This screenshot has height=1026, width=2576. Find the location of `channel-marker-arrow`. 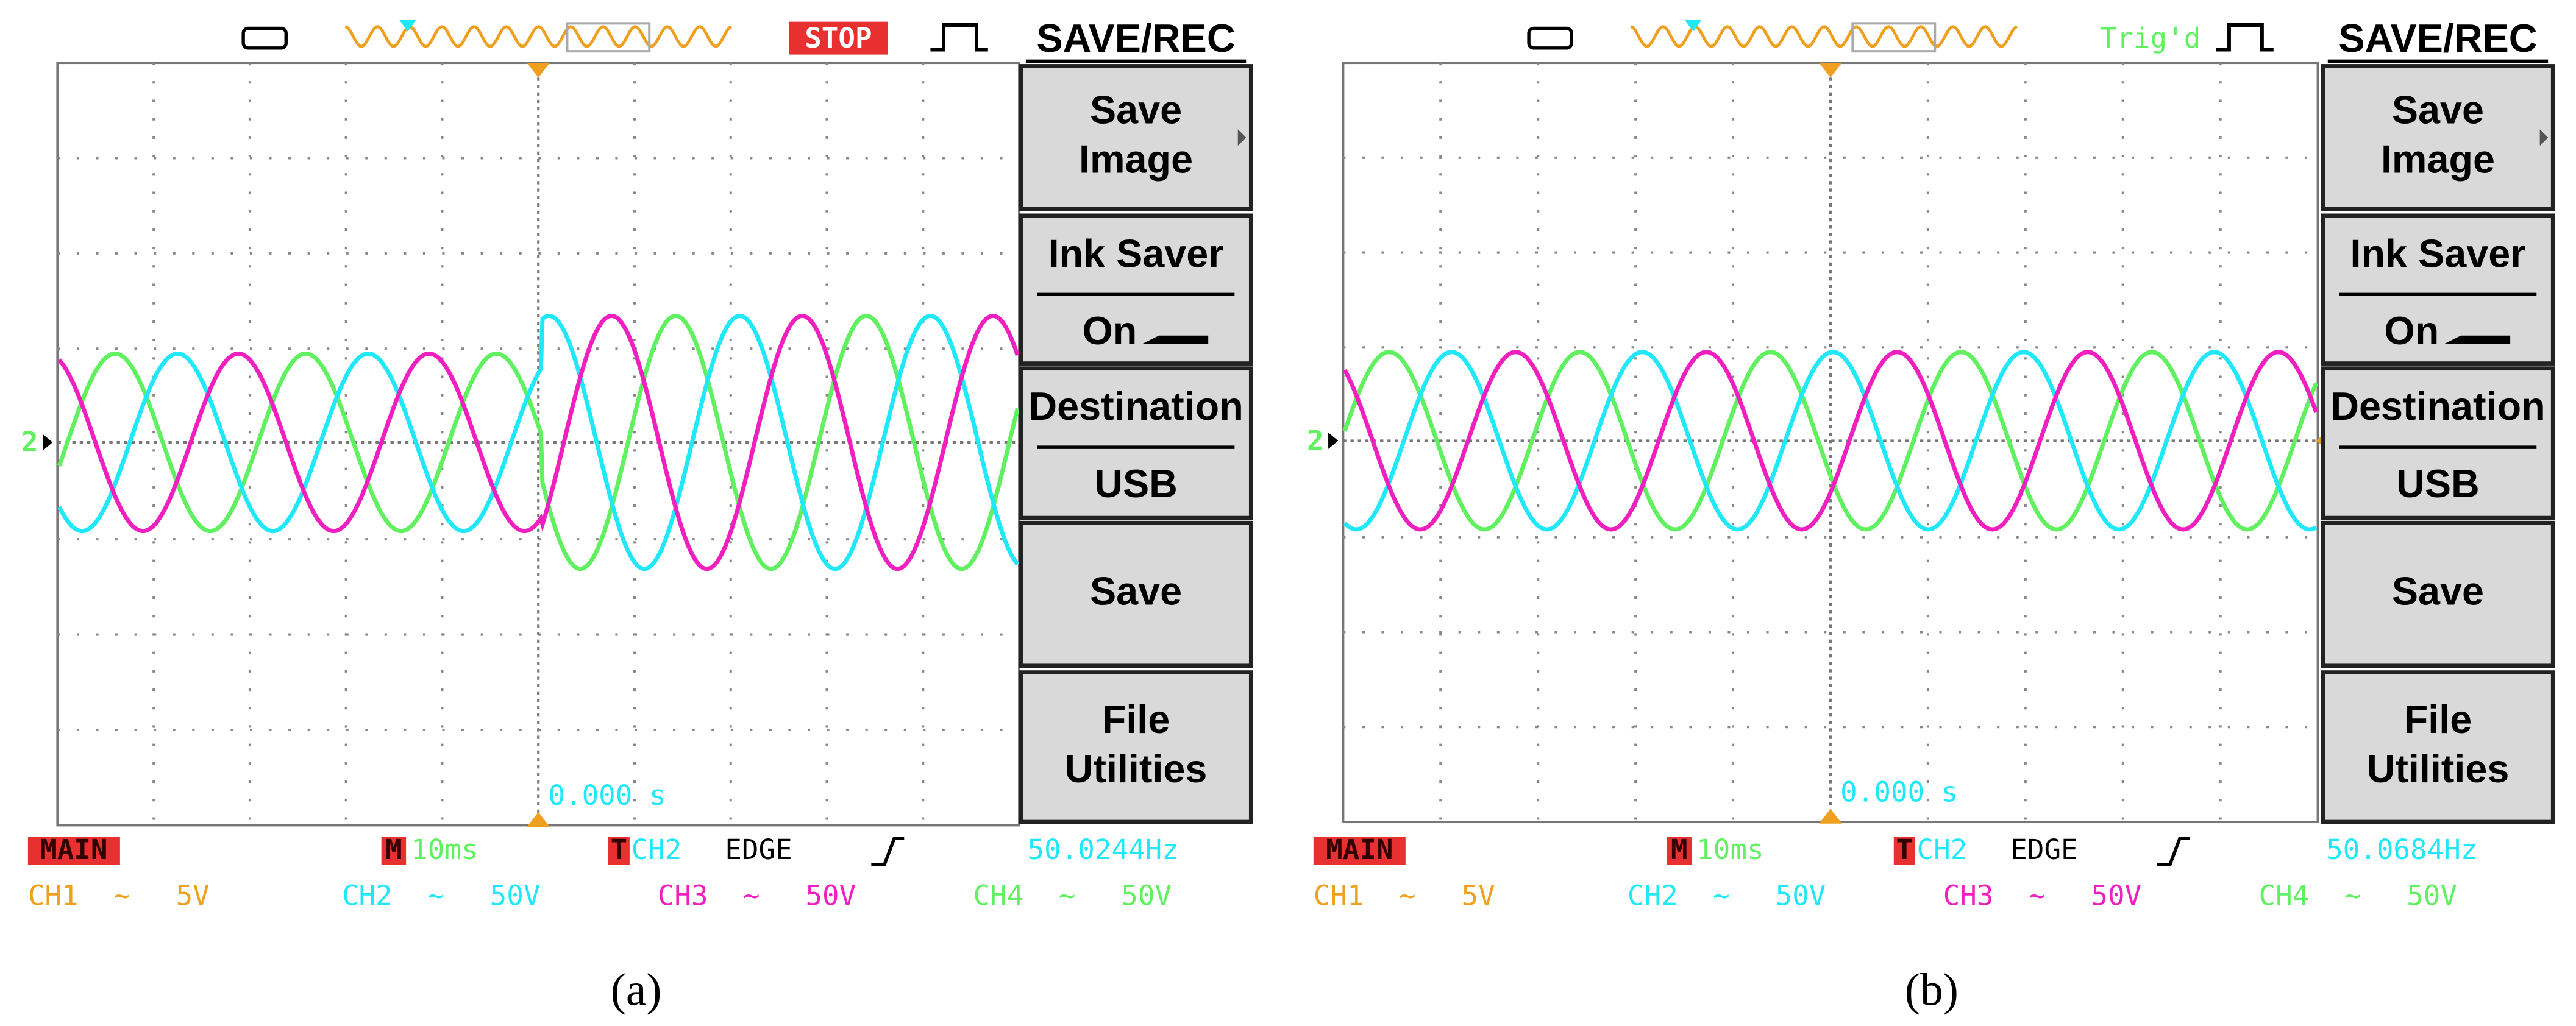

channel-marker-arrow is located at coordinates (1333, 441).